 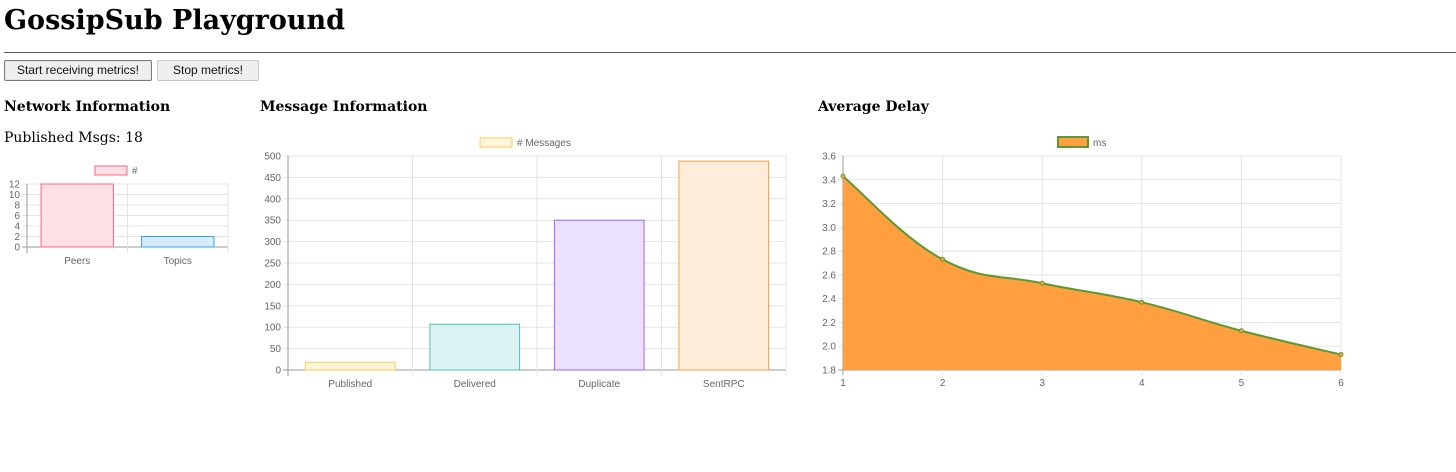 What do you see at coordinates (272, 264) in the screenshot?
I see `y-tick-label: 250` at bounding box center [272, 264].